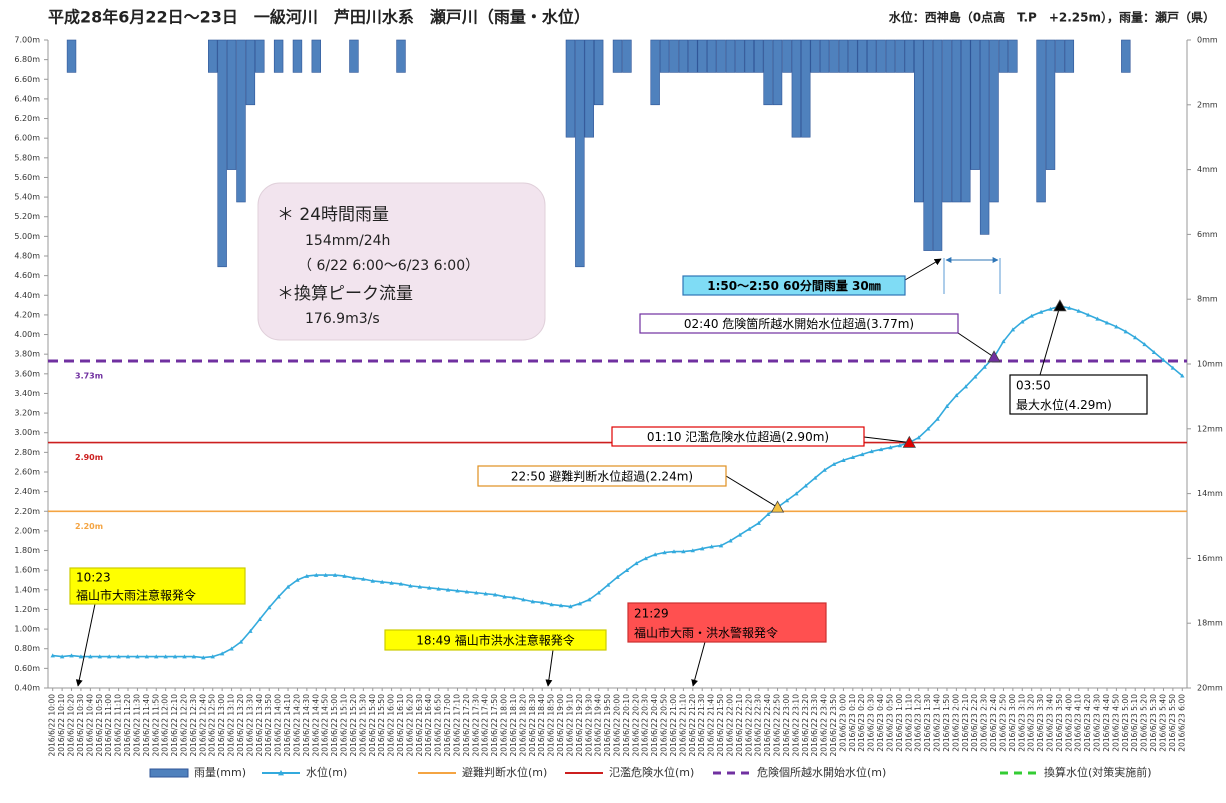  I want to click on y-tick-label: 2.80m, so click(27, 452).